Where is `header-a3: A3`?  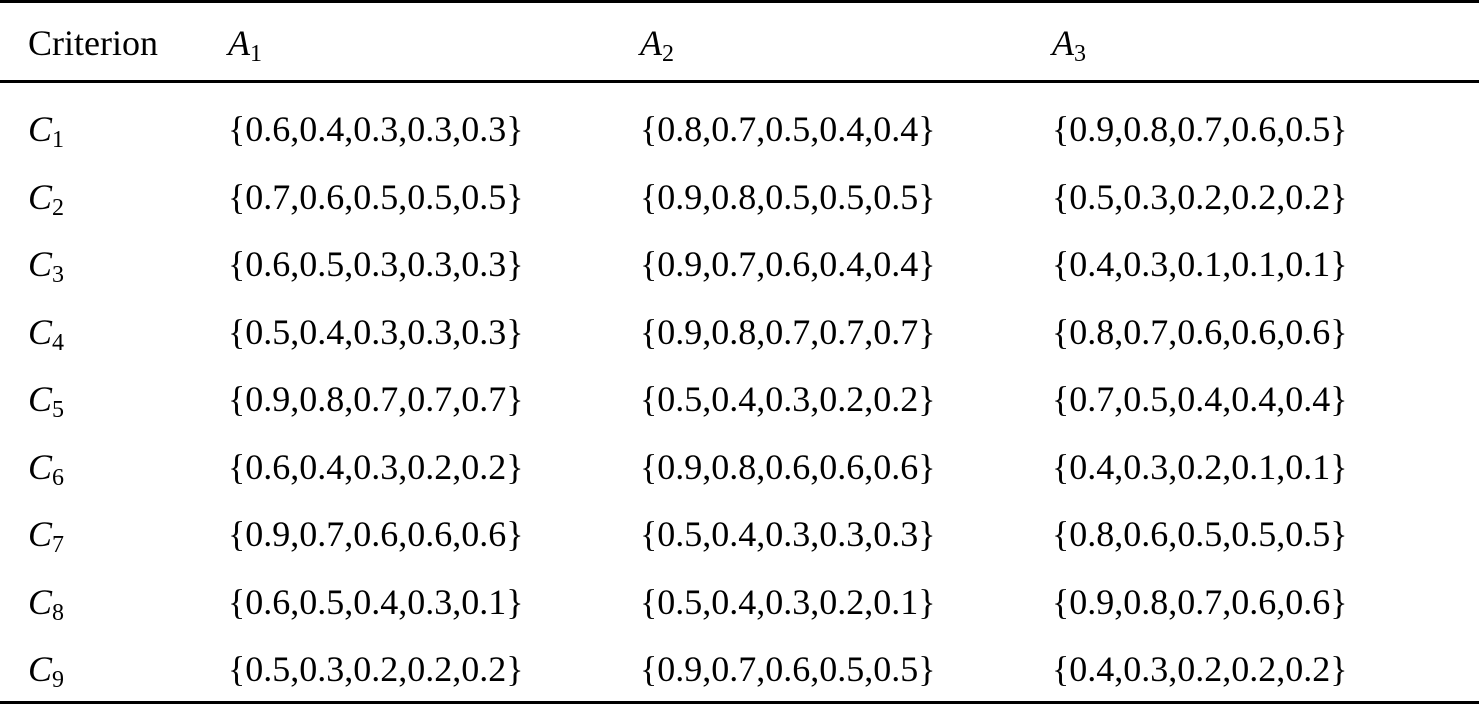 header-a3: A3 is located at coordinates (1069, 45).